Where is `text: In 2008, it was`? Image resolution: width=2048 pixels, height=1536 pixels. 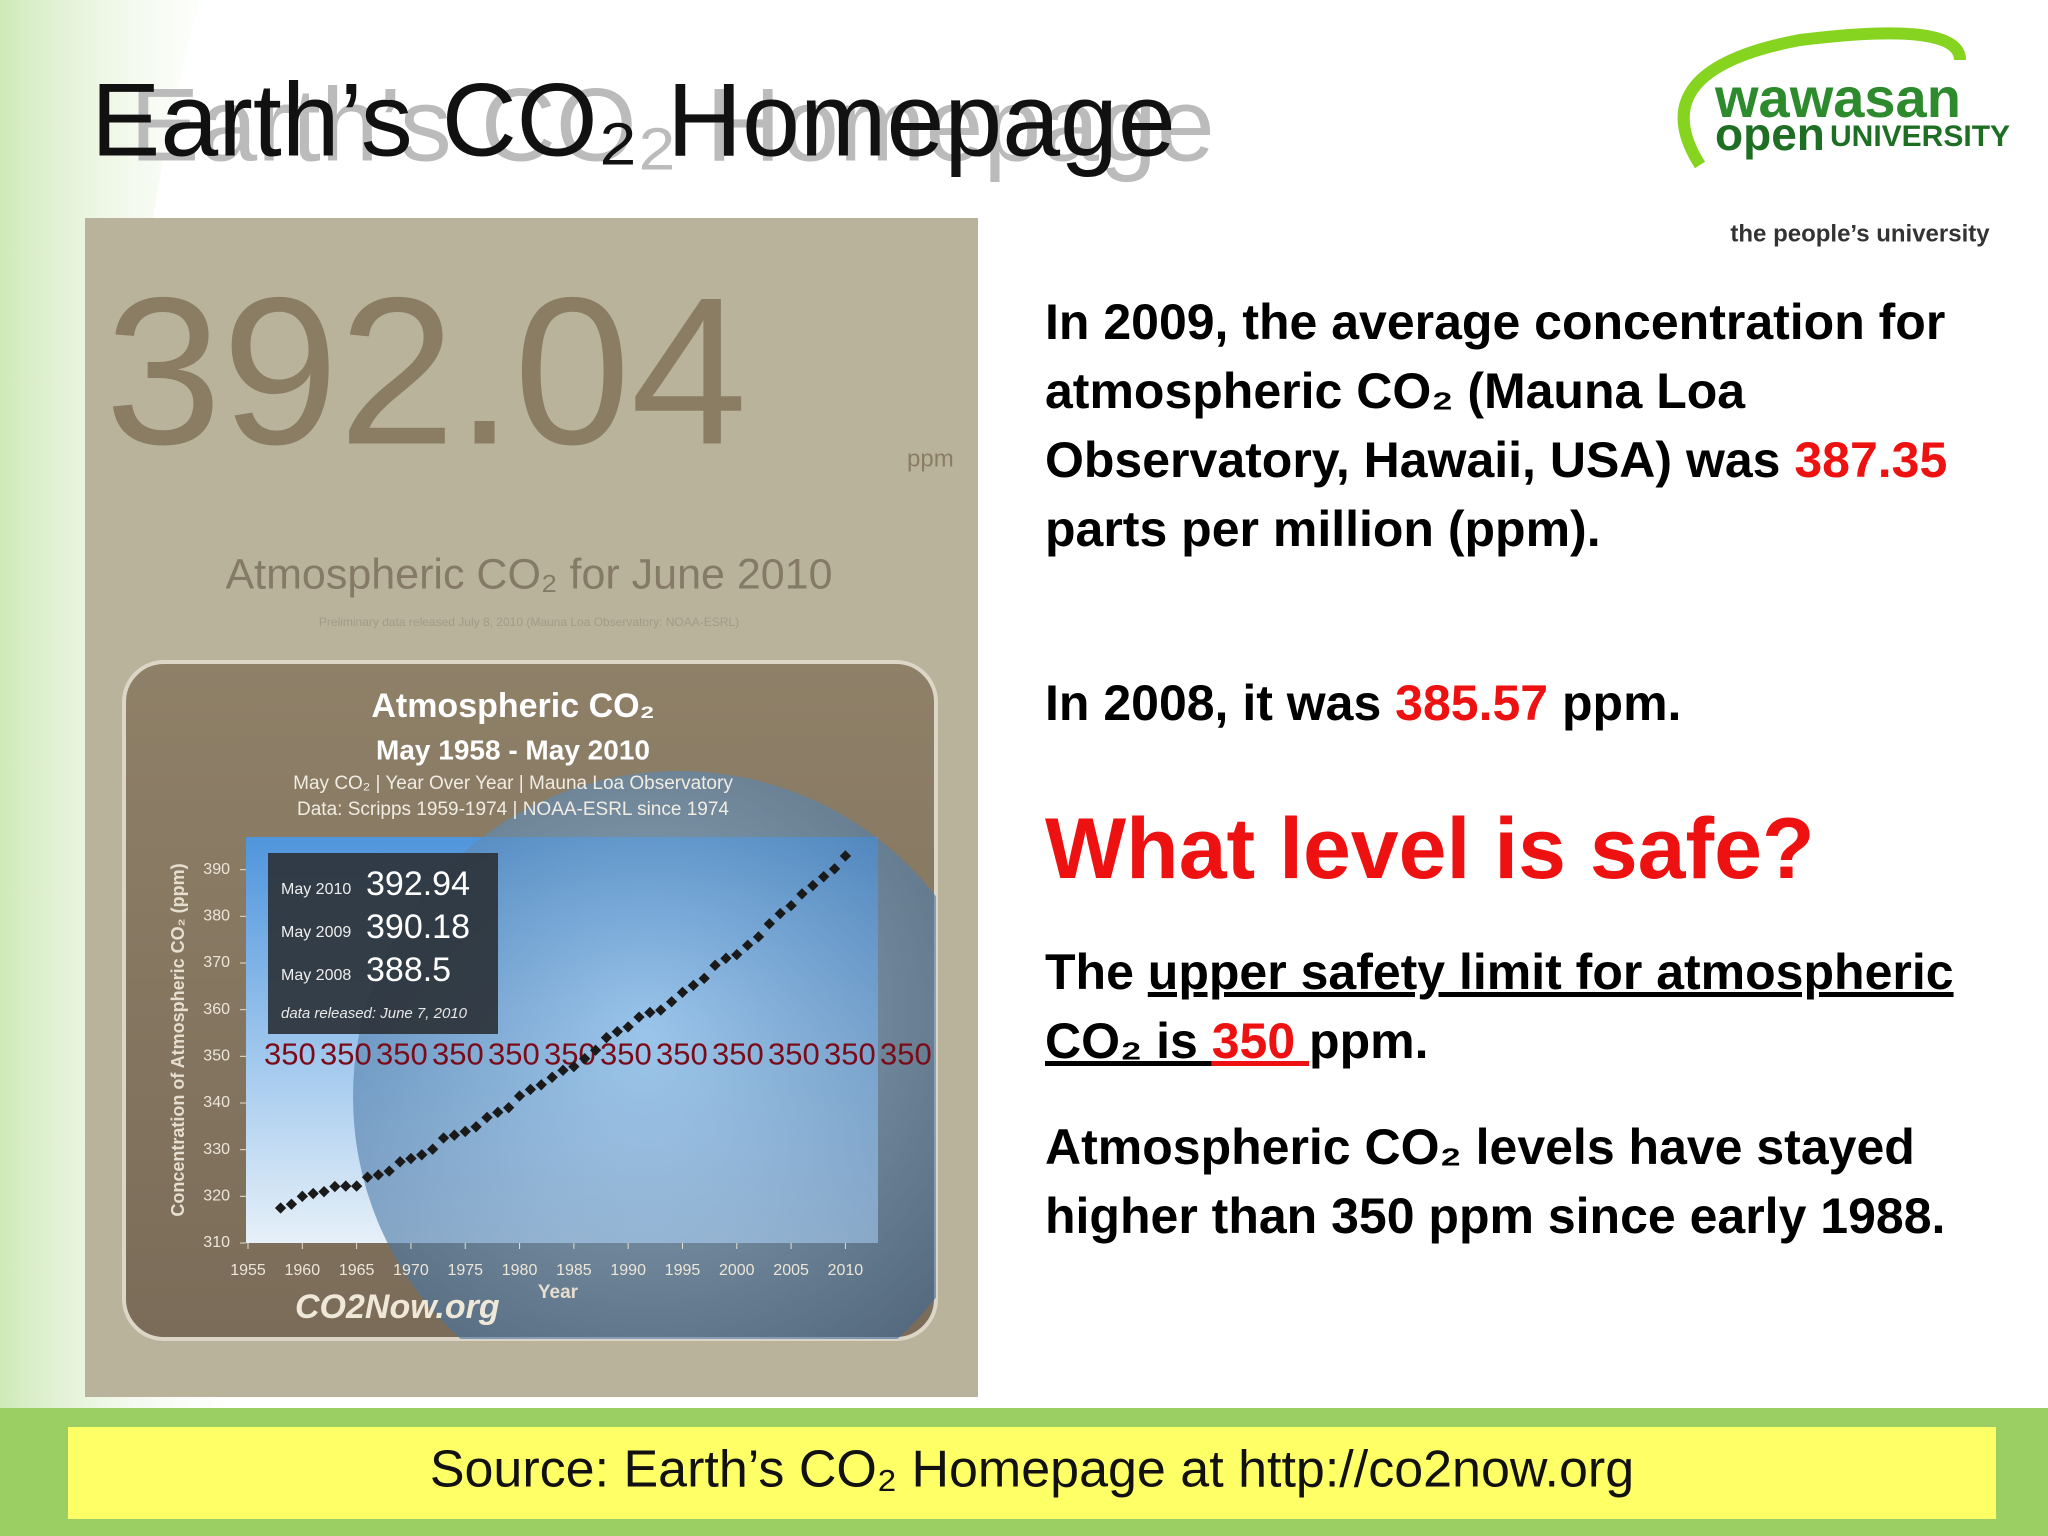 text: In 2008, it was is located at coordinates (1220, 703).